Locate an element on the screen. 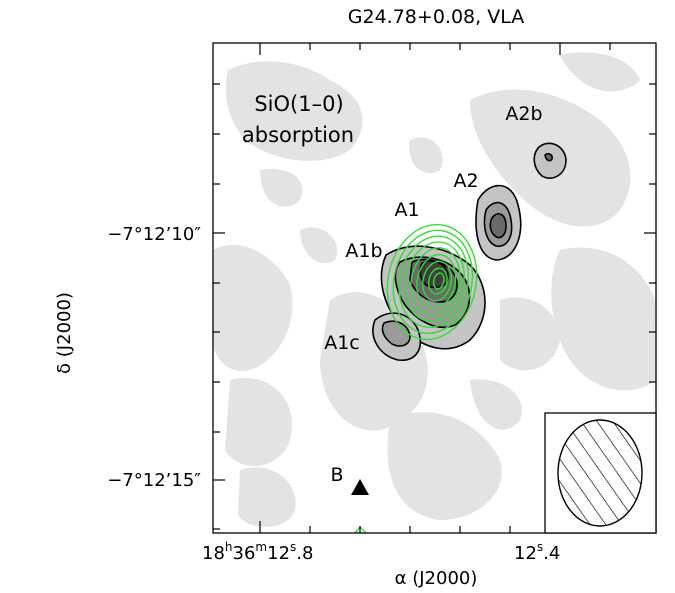 The image size is (675, 593). chart-title: G24.78+0.08, VLA is located at coordinates (436, 17).